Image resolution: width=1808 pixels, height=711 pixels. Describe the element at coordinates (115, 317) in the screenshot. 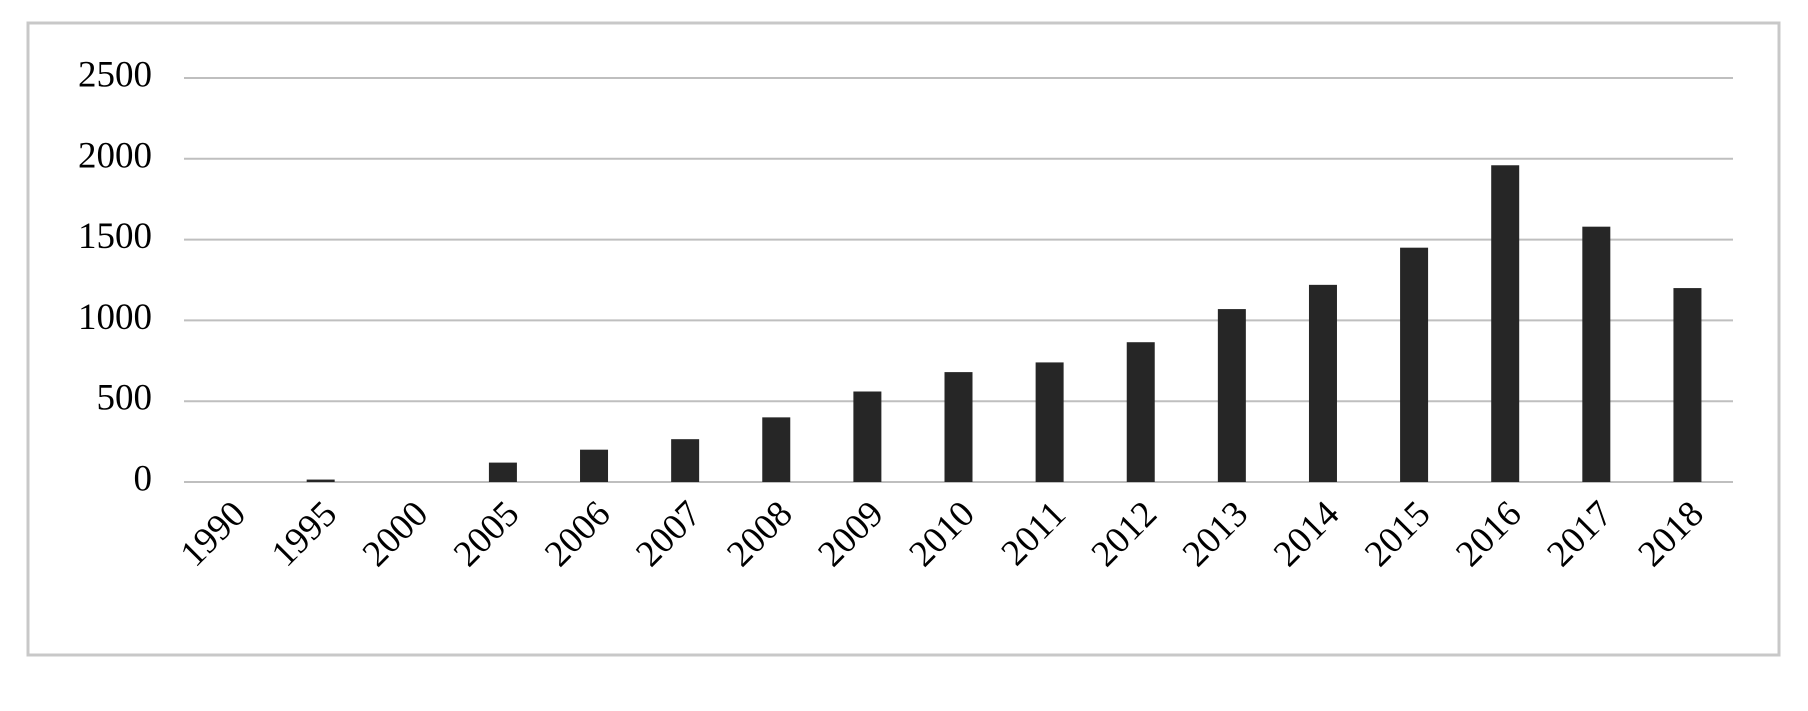

I see `y-tick-label: 1000` at that location.